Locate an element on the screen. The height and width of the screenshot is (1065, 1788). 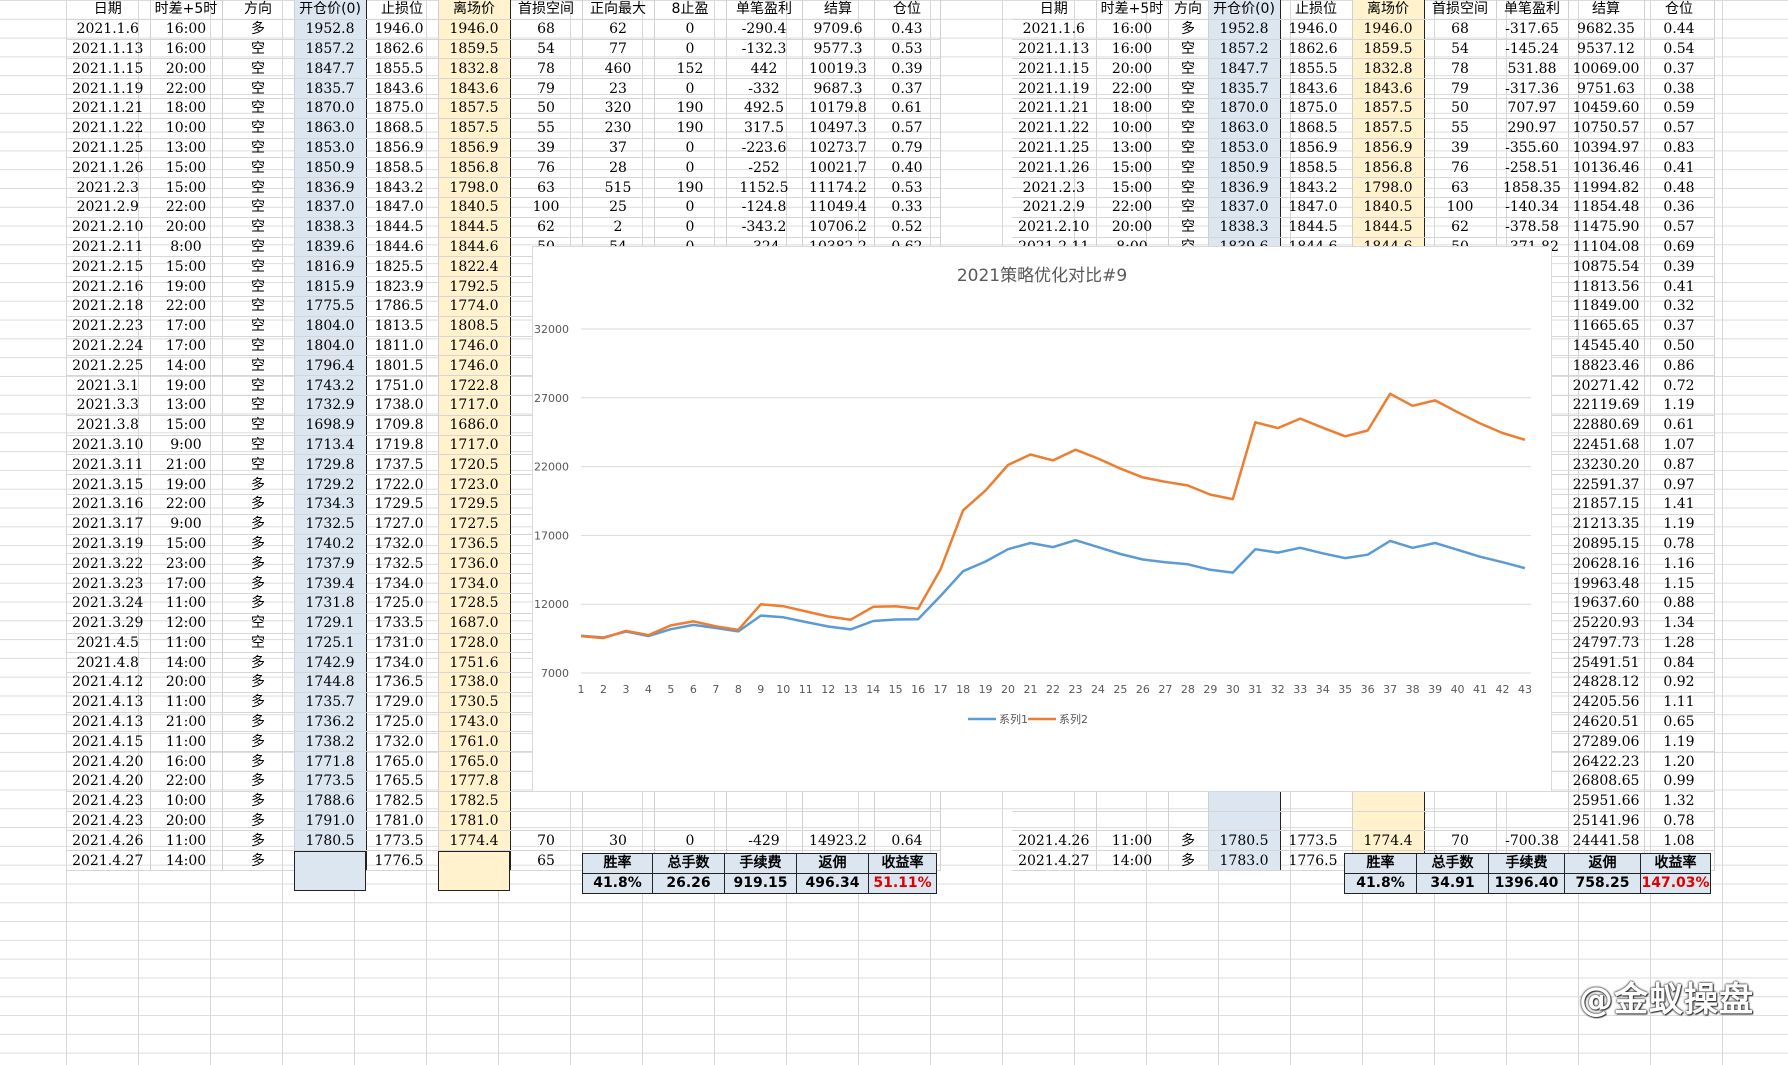
table-cell: 1856.8 is located at coordinates (1388, 168).